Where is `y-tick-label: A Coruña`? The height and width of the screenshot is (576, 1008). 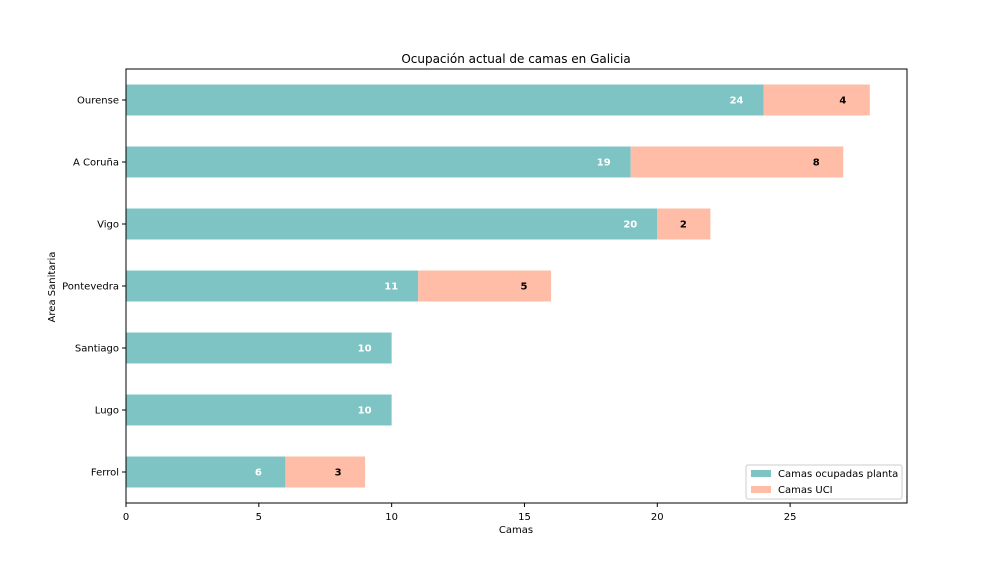
y-tick-label: A Coruña is located at coordinates (96, 163).